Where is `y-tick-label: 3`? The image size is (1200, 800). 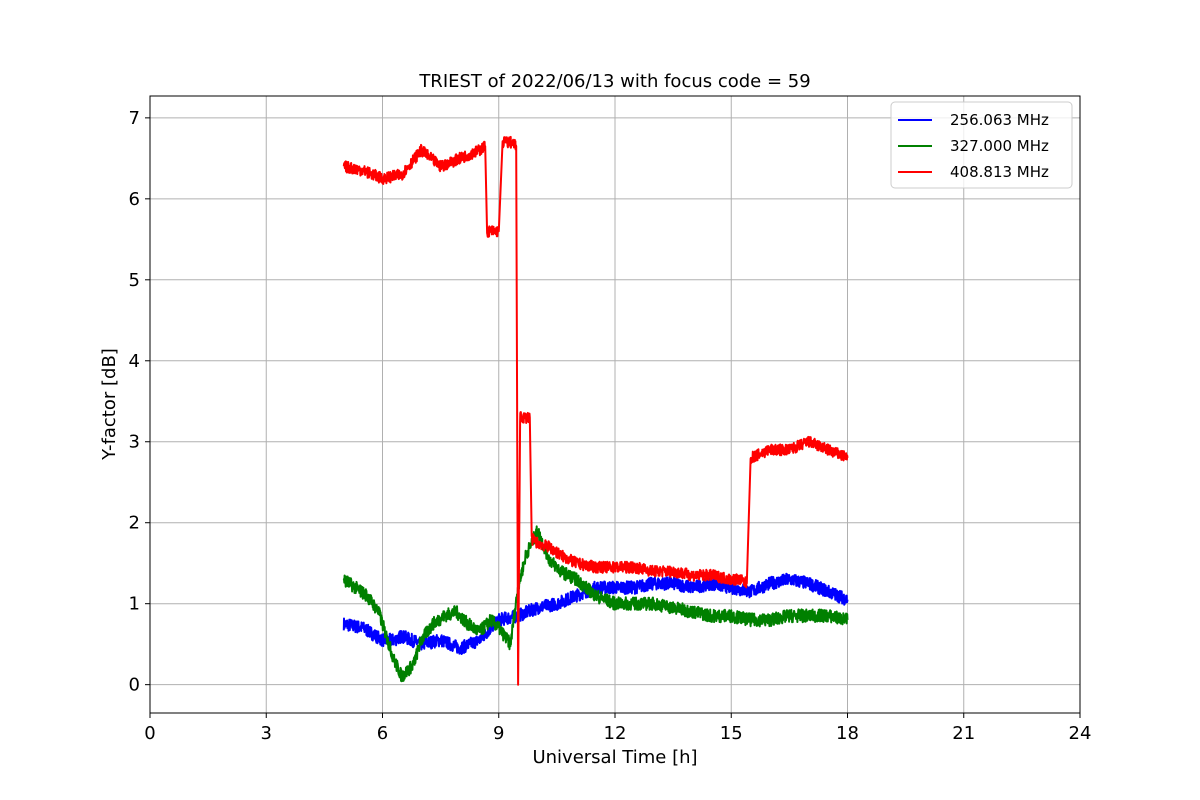
y-tick-label: 3 is located at coordinates (134, 442).